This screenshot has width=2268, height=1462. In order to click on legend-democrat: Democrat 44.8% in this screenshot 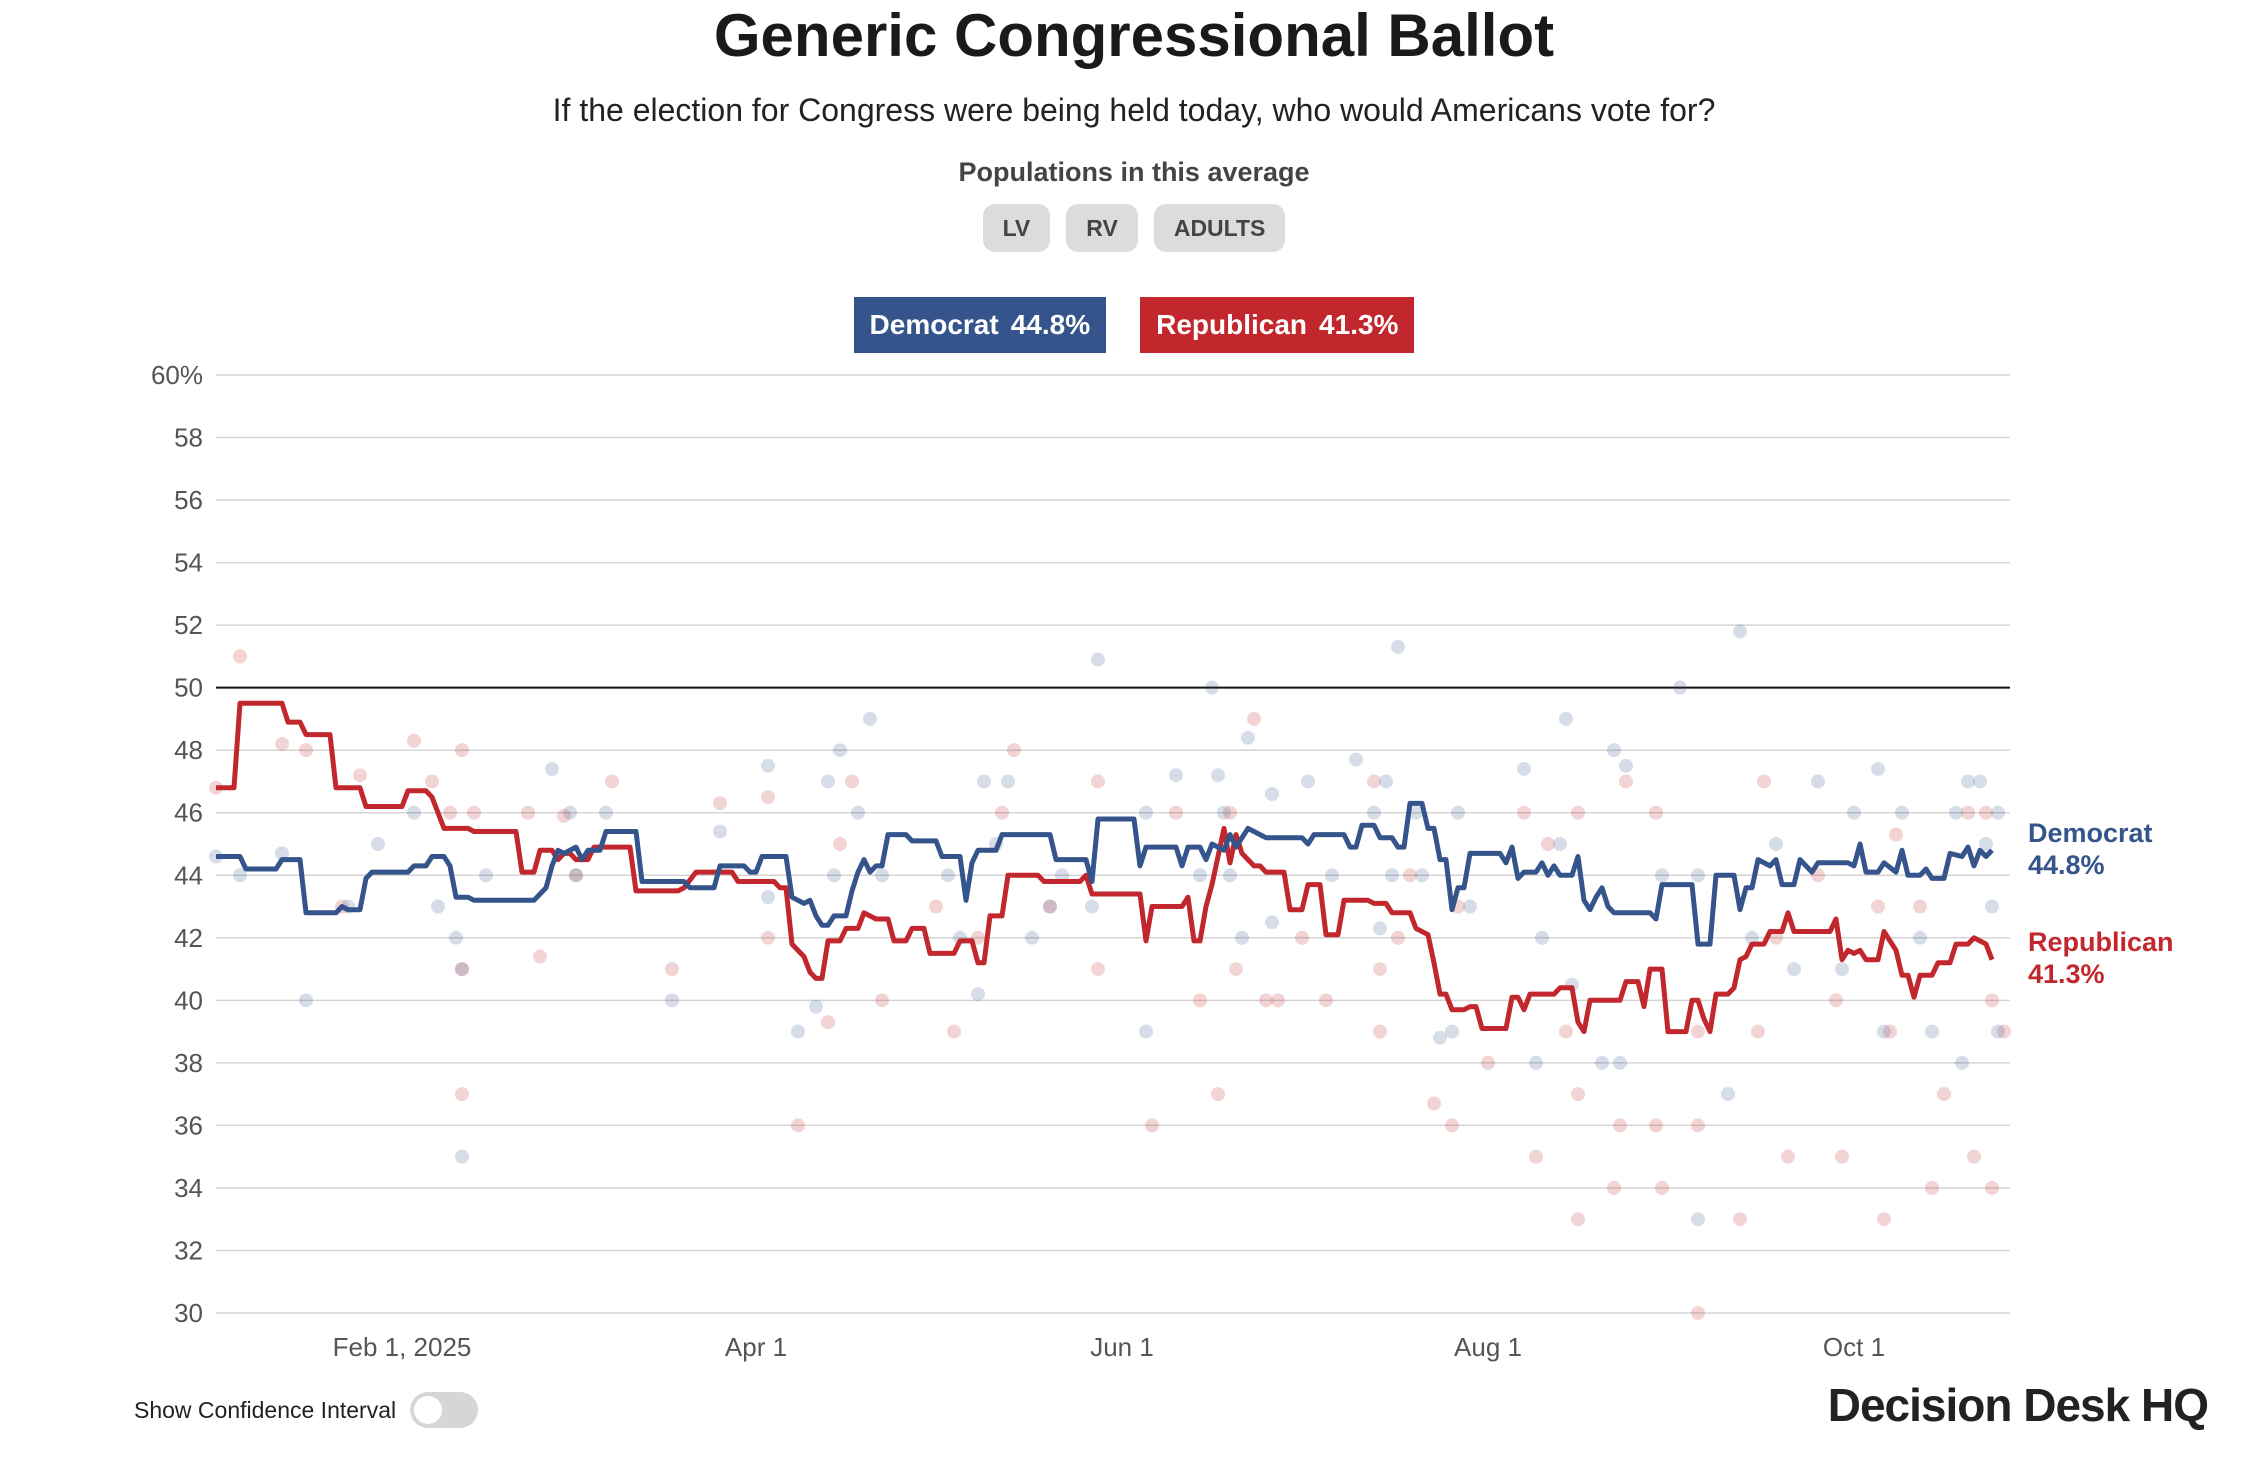, I will do `click(980, 325)`.